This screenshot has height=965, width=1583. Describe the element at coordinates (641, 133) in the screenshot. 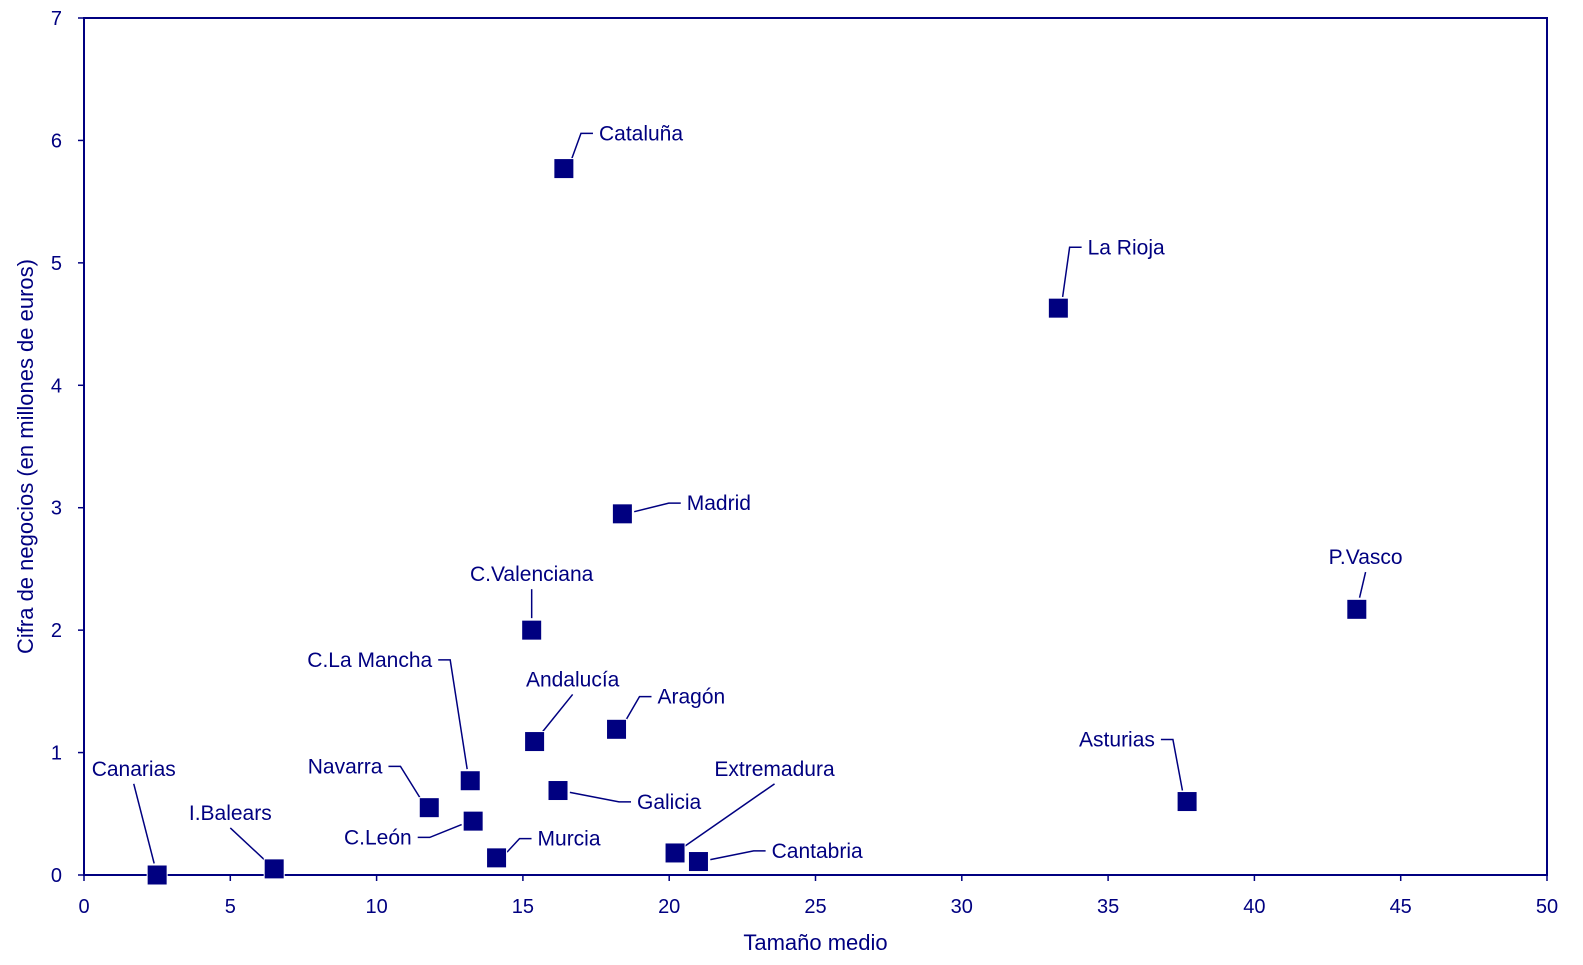

I see `point-label: Cataluña` at that location.